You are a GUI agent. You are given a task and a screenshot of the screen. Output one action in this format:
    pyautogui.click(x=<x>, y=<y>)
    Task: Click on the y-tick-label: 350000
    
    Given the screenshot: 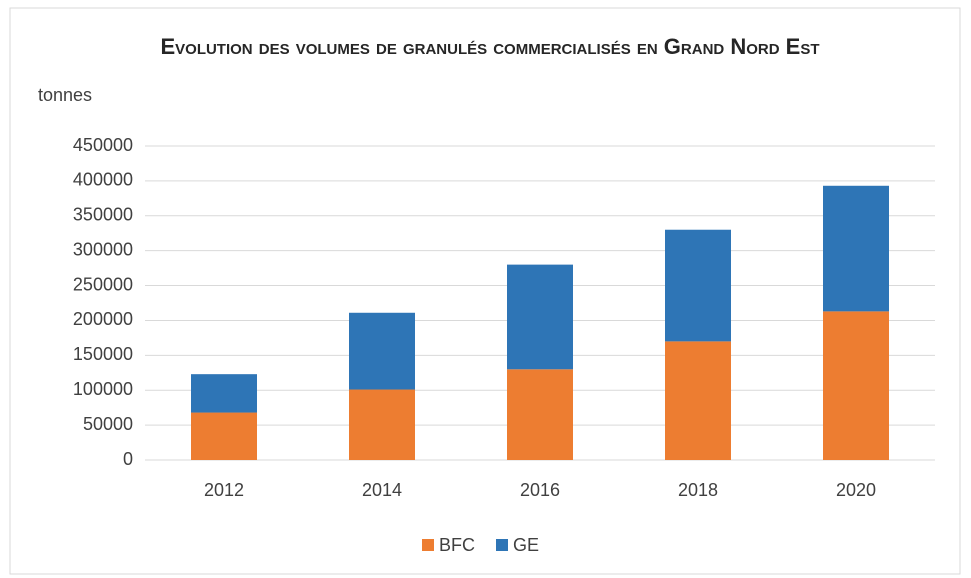 What is the action you would take?
    pyautogui.click(x=103, y=215)
    